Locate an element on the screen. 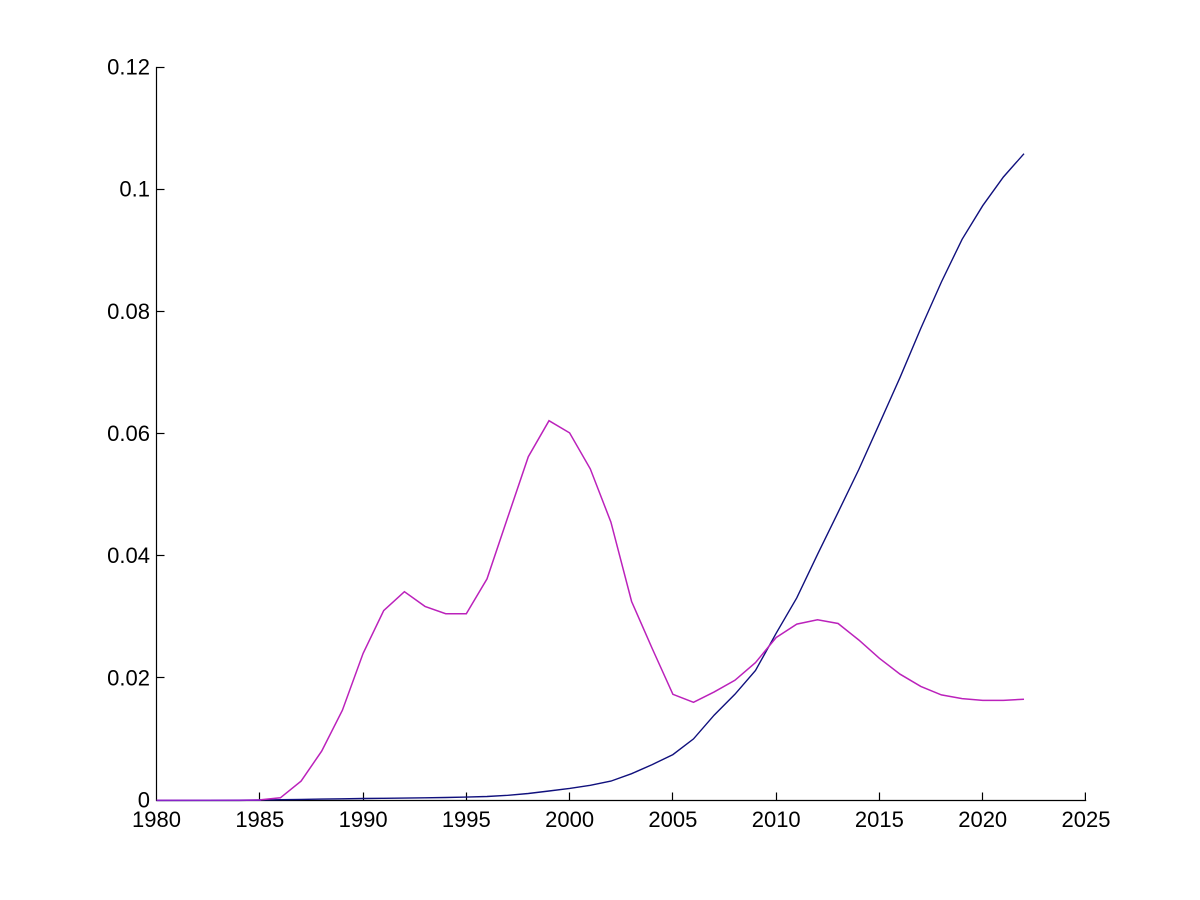 The image size is (1200, 900). svg-text: 0.04 is located at coordinates (128, 555).